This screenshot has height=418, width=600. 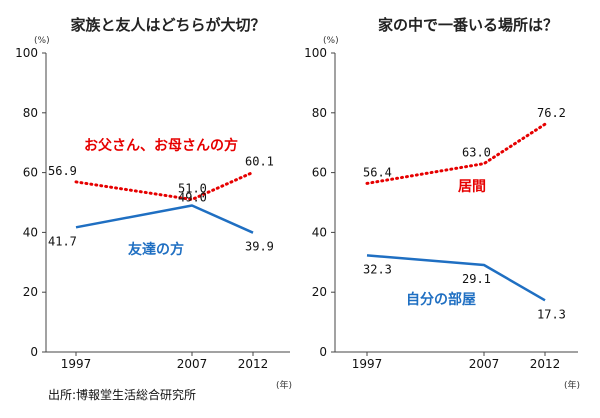 I want to click on chart-title: 家族と友人はどちらが大切？, so click(x=167, y=25).